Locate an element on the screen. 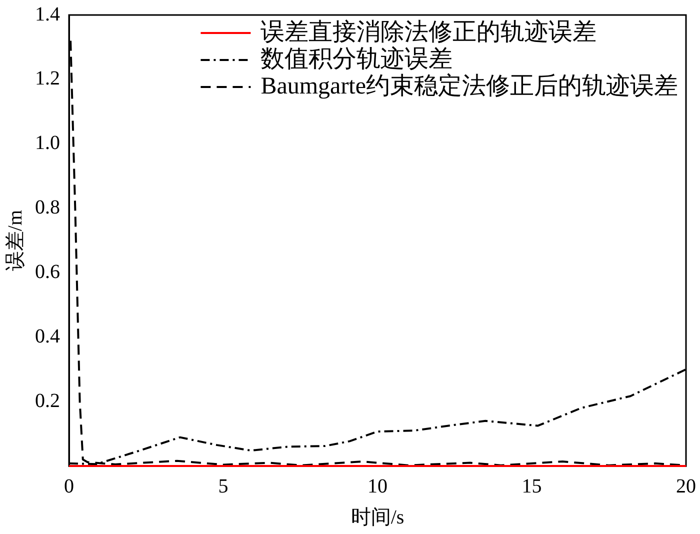  y-tick-label: 1.2 is located at coordinates (47, 79).